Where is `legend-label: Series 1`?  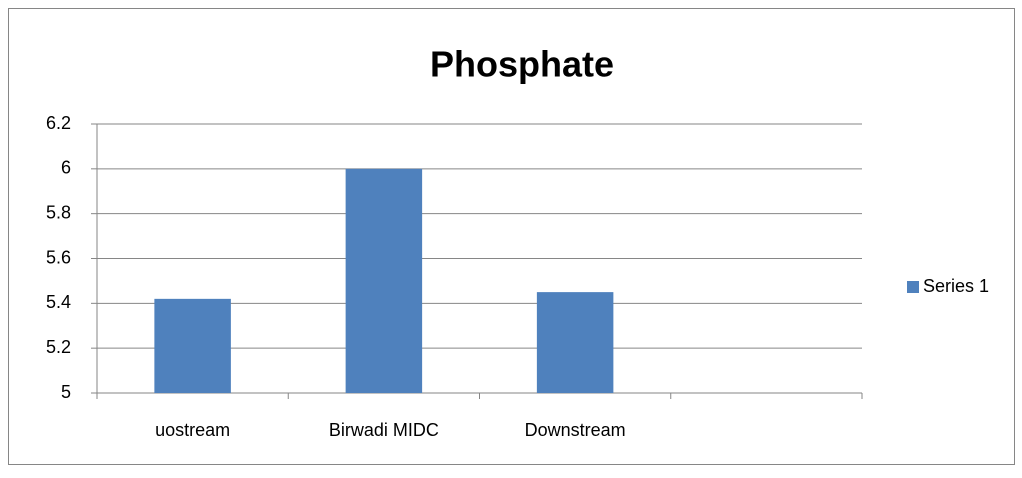
legend-label: Series 1 is located at coordinates (956, 286).